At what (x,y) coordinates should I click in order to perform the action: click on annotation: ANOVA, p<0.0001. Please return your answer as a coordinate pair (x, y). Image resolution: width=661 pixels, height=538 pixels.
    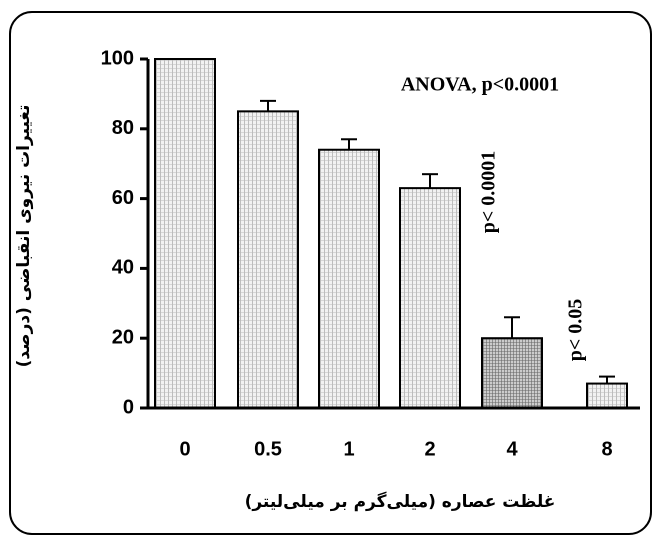
    Looking at the image, I should click on (480, 85).